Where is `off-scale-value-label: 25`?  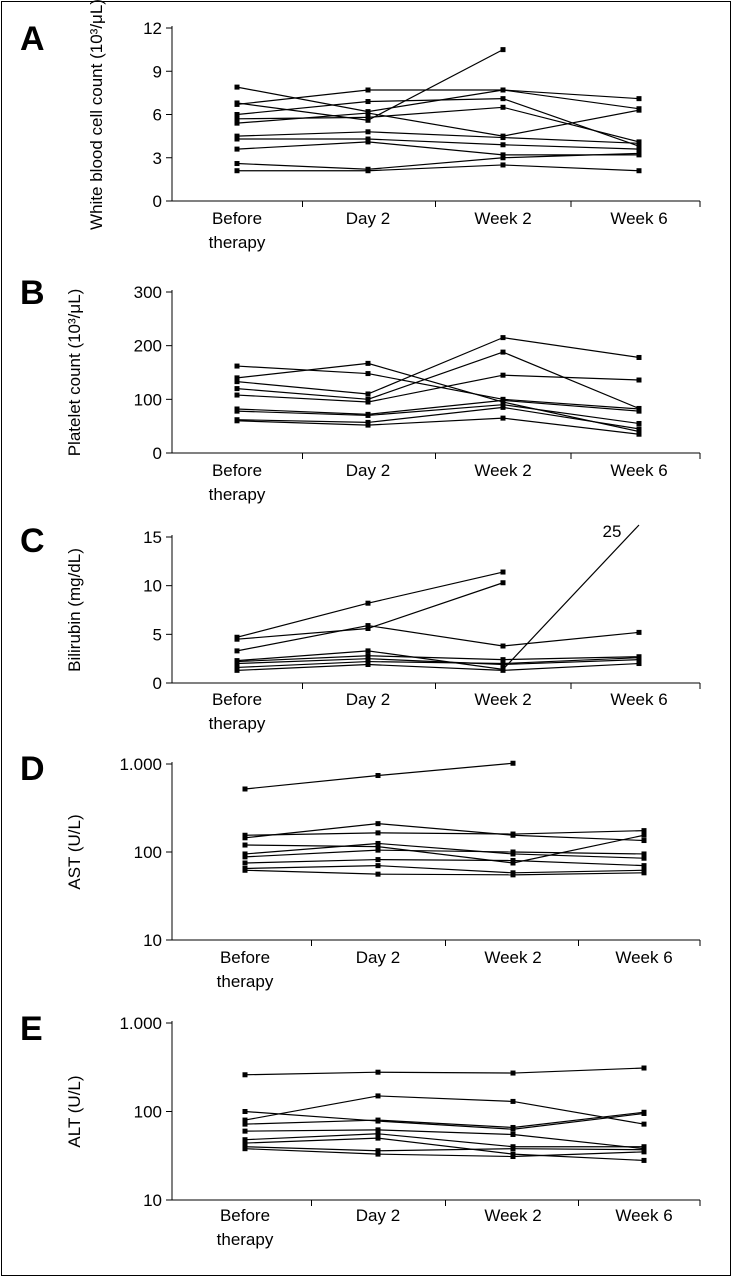
off-scale-value-label: 25 is located at coordinates (612, 531).